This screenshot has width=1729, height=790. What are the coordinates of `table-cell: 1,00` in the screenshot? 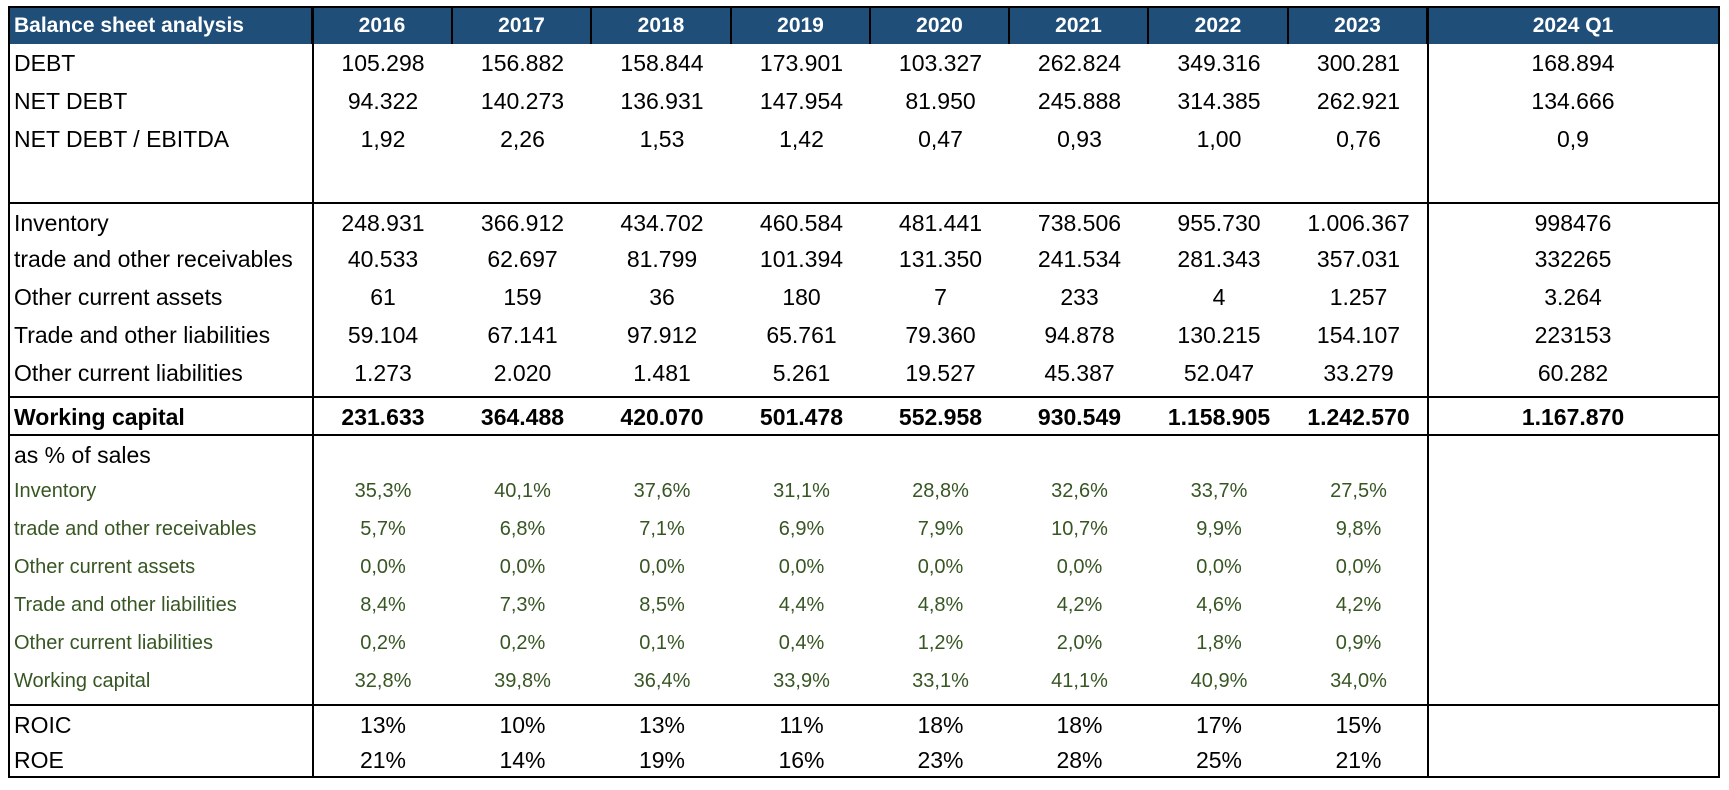 It's located at (1219, 138).